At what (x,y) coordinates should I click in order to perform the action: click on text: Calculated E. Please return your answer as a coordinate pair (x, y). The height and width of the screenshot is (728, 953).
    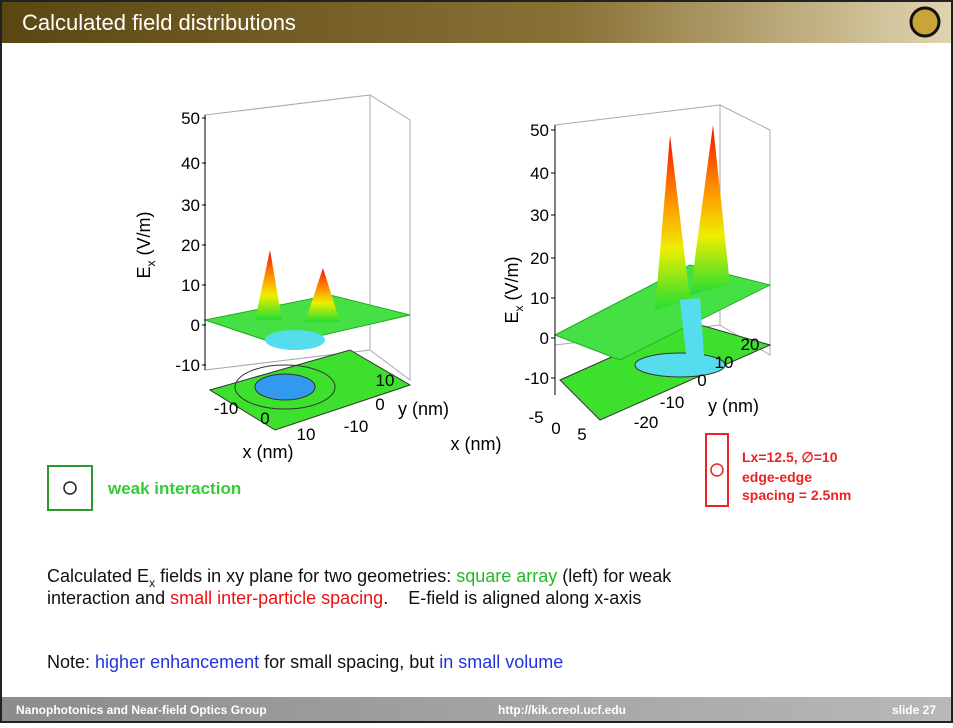
    Looking at the image, I should click on (98, 576).